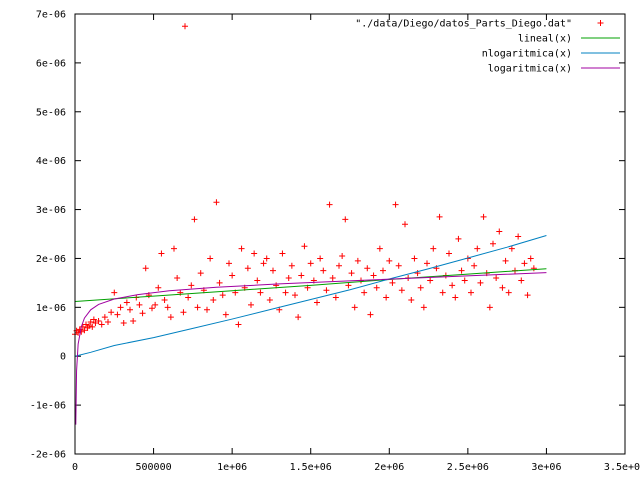 The width and height of the screenshot is (640, 480). Describe the element at coordinates (310, 285) in the screenshot. I see `series-line` at that location.